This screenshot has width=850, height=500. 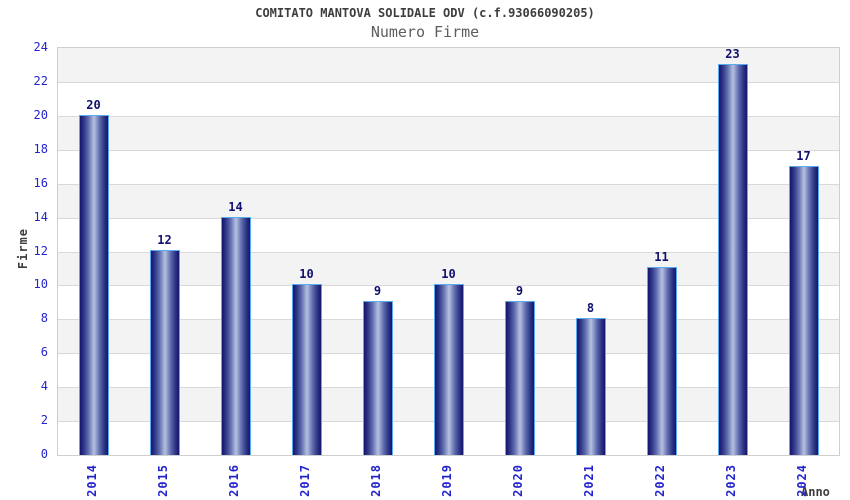 What do you see at coordinates (234, 480) in the screenshot?
I see `x-tick-label-2016: 2016` at bounding box center [234, 480].